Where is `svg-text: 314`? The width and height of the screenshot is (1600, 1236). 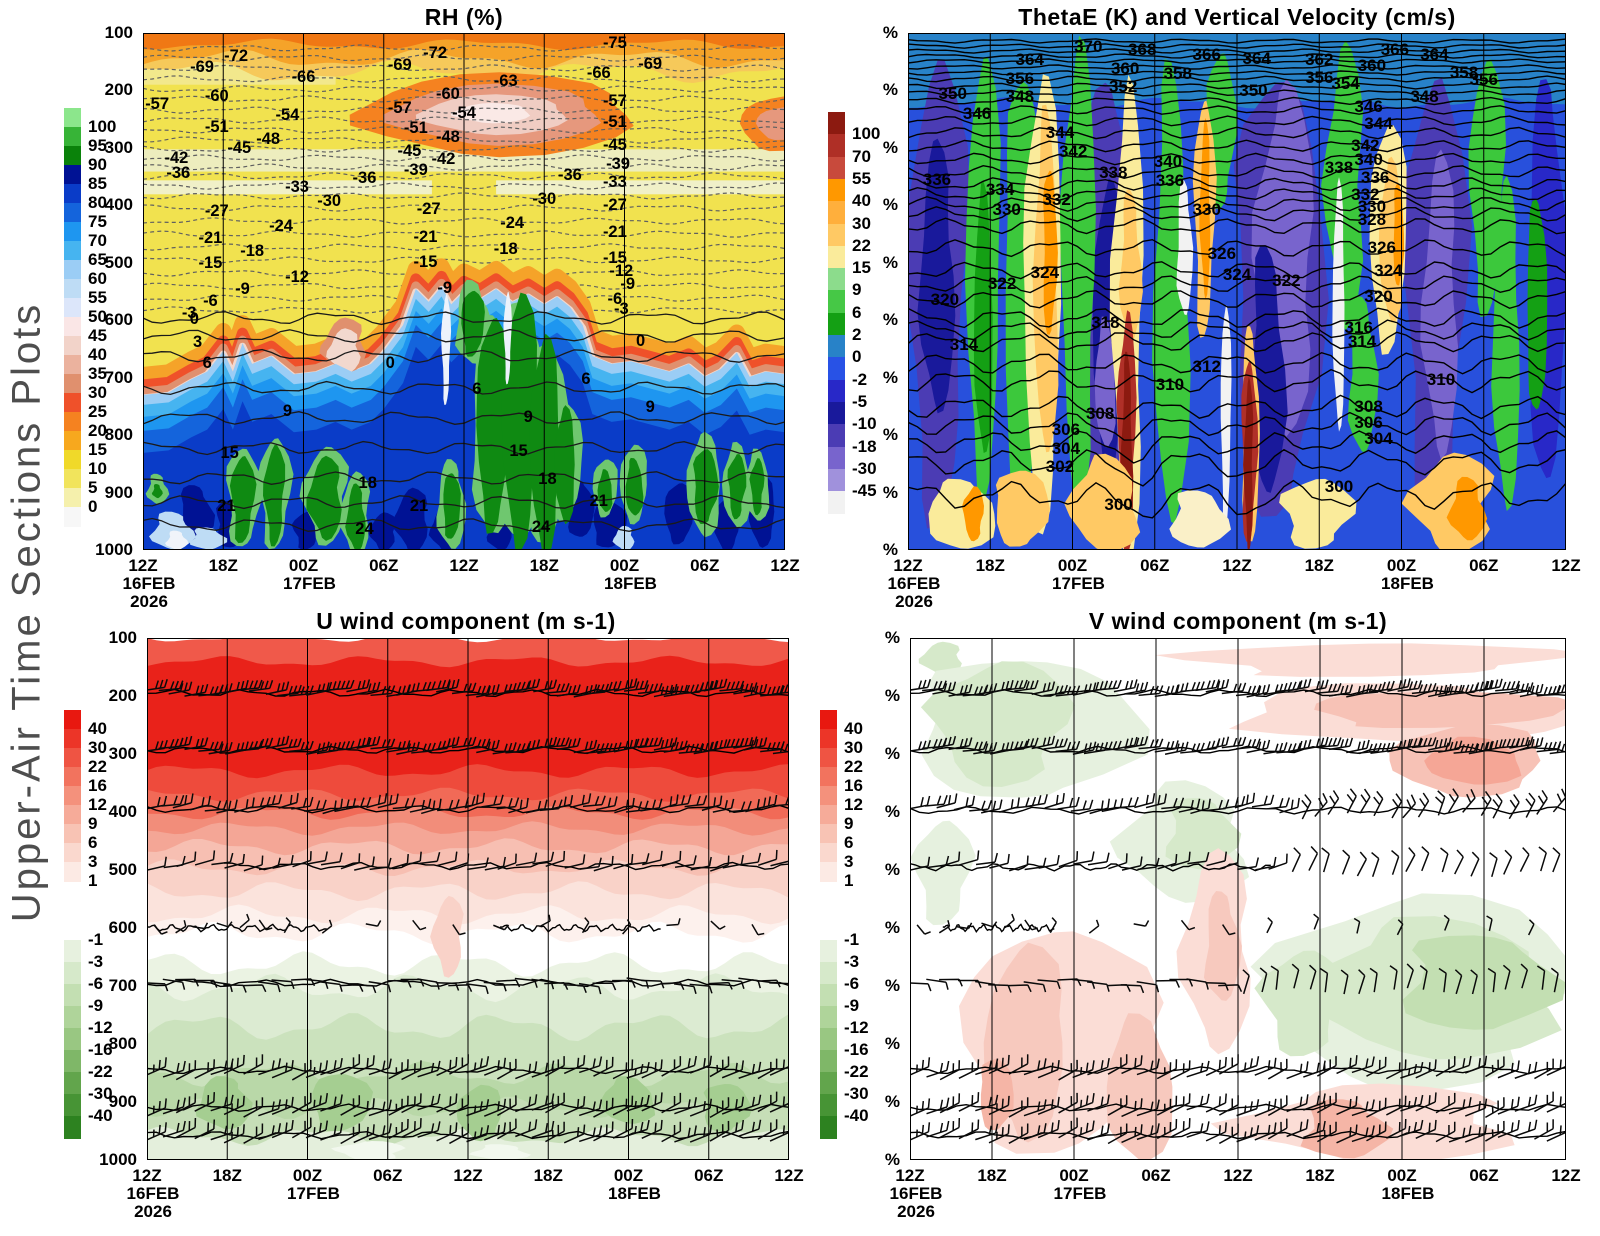
svg-text: 314 is located at coordinates (1362, 341).